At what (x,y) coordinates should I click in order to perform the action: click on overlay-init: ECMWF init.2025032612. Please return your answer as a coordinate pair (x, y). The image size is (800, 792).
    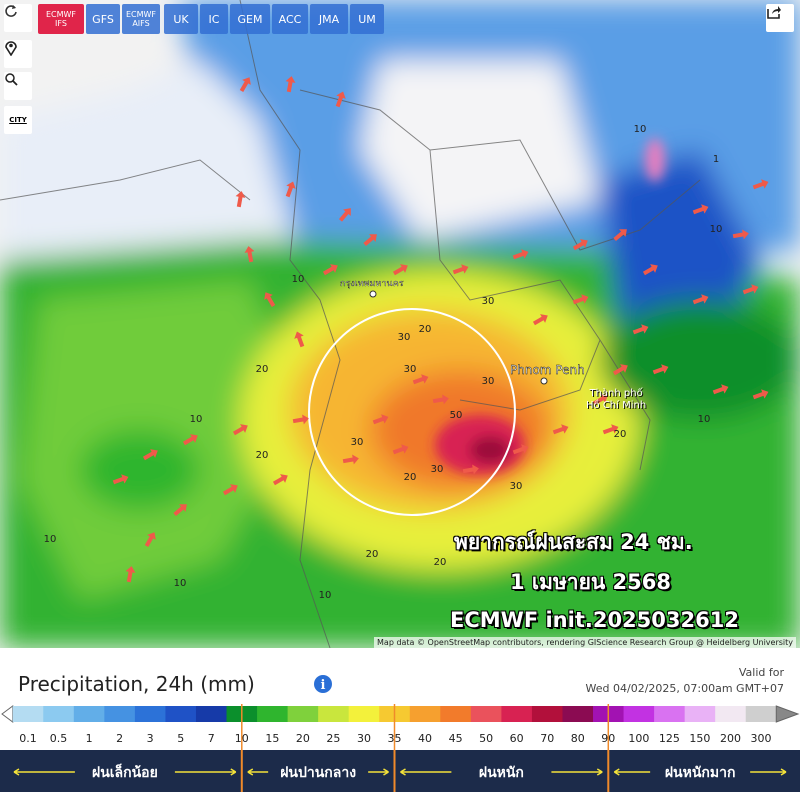
    Looking at the image, I should click on (594, 620).